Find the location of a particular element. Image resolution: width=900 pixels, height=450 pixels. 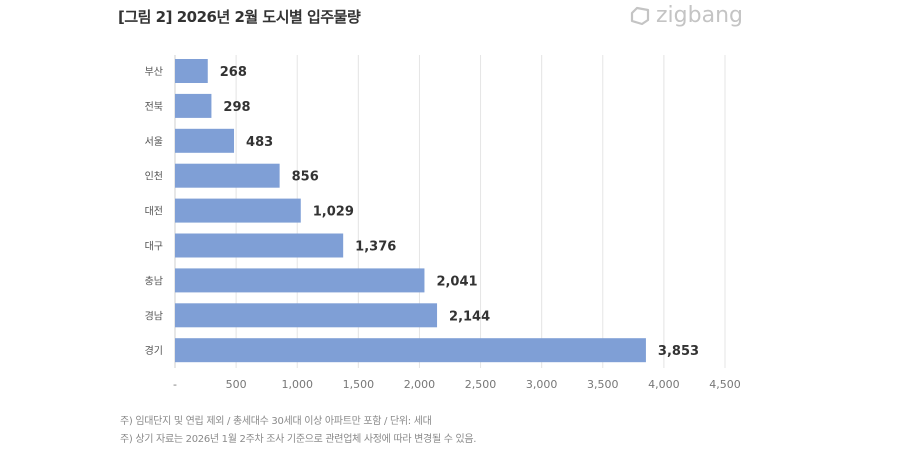

bar-인천 is located at coordinates (227, 175).